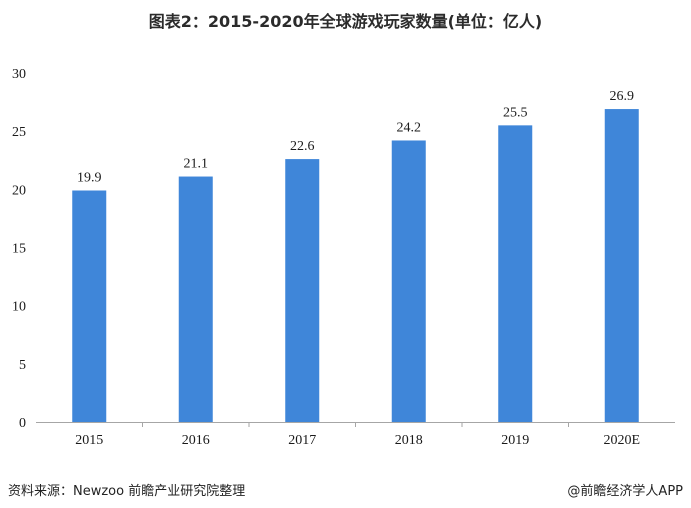  I want to click on y-tick-label: 10, so click(19, 307).